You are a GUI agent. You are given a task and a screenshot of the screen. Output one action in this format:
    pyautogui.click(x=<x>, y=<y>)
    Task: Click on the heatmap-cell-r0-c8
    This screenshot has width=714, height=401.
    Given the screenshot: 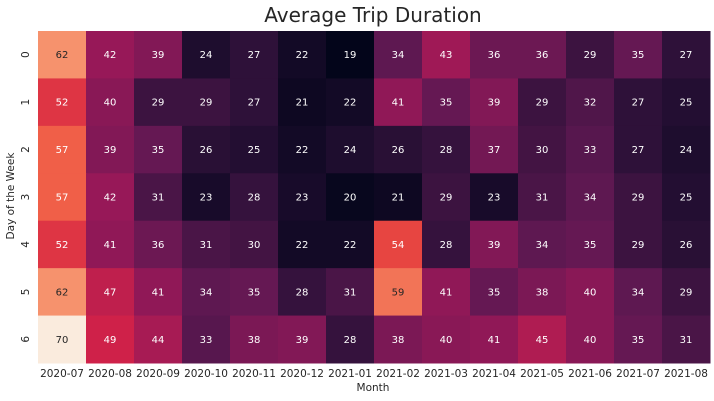 What is the action you would take?
    pyautogui.click(x=446, y=55)
    